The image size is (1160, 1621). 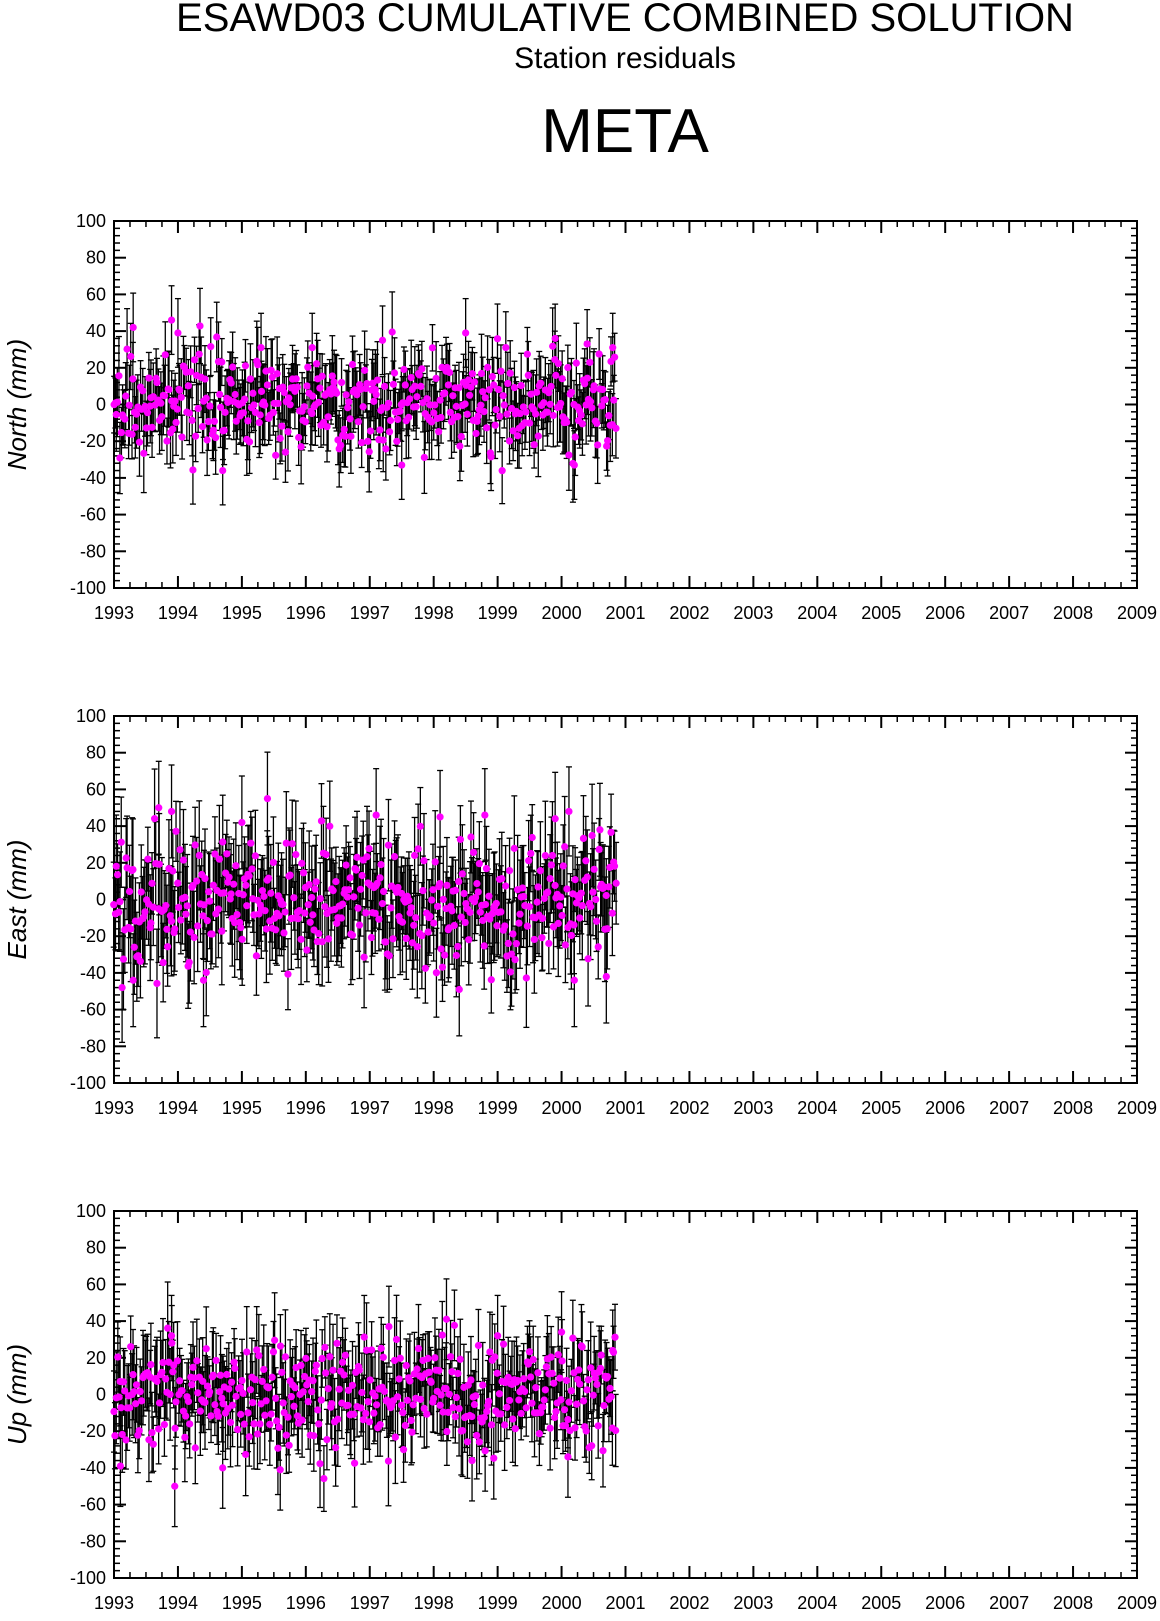 I want to click on x-tick-label: 2009, so click(x=1137, y=1108).